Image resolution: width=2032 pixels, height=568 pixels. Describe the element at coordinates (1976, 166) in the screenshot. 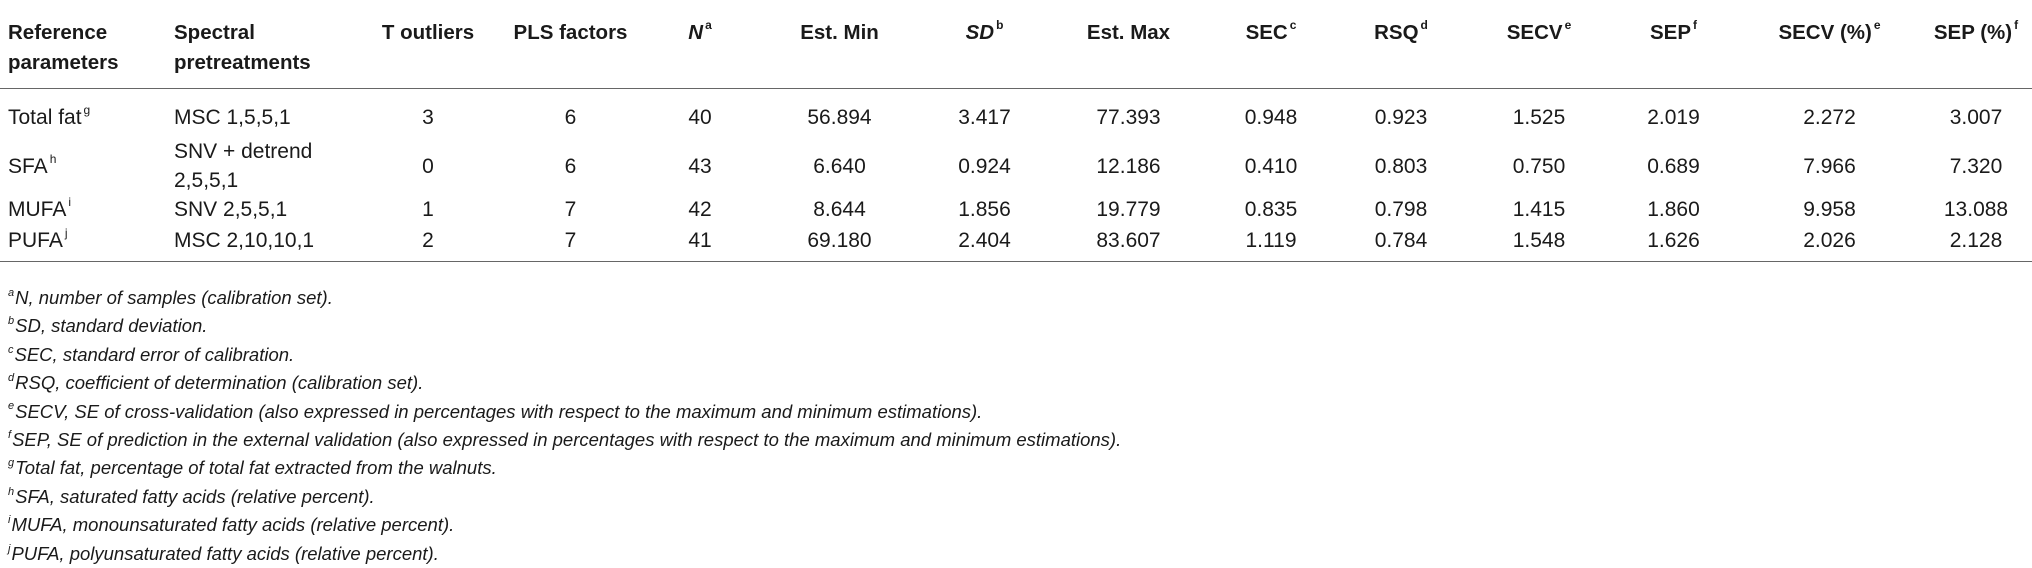

I see `cell-sep-pct: 7.320` at that location.